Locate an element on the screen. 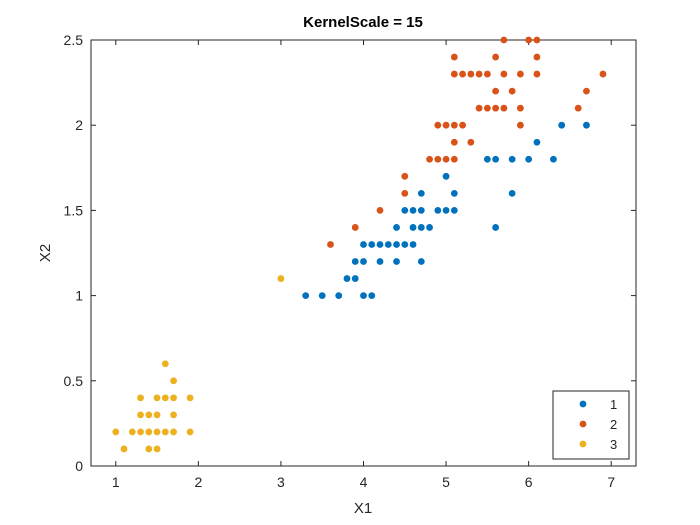 The height and width of the screenshot is (525, 700). legend: 1 2 3 is located at coordinates (591, 425).